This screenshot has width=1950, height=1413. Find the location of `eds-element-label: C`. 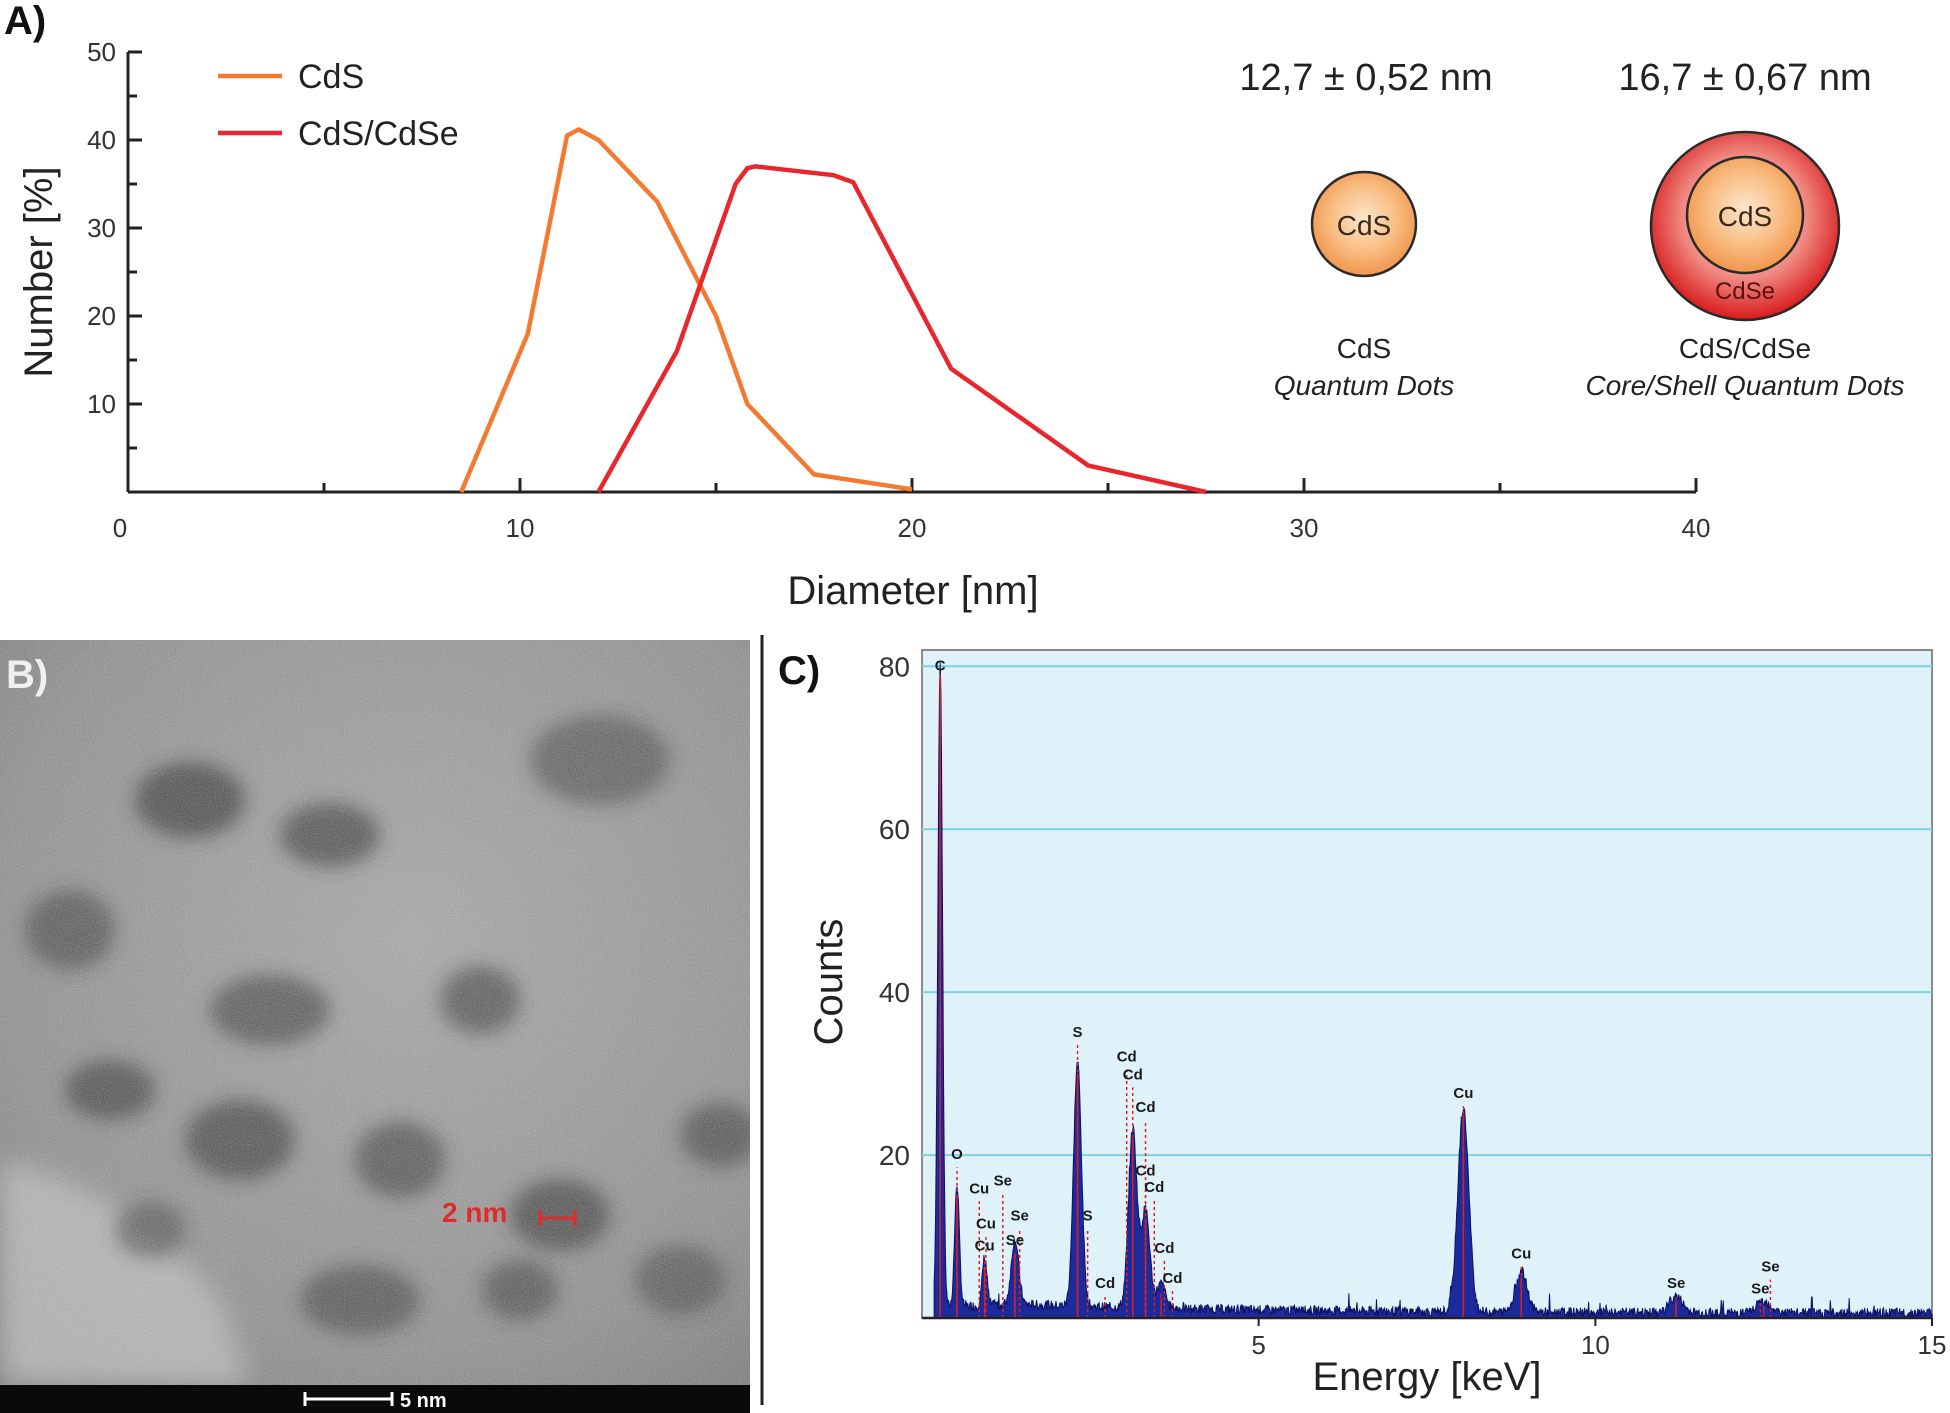

eds-element-label: C is located at coordinates (940, 665).